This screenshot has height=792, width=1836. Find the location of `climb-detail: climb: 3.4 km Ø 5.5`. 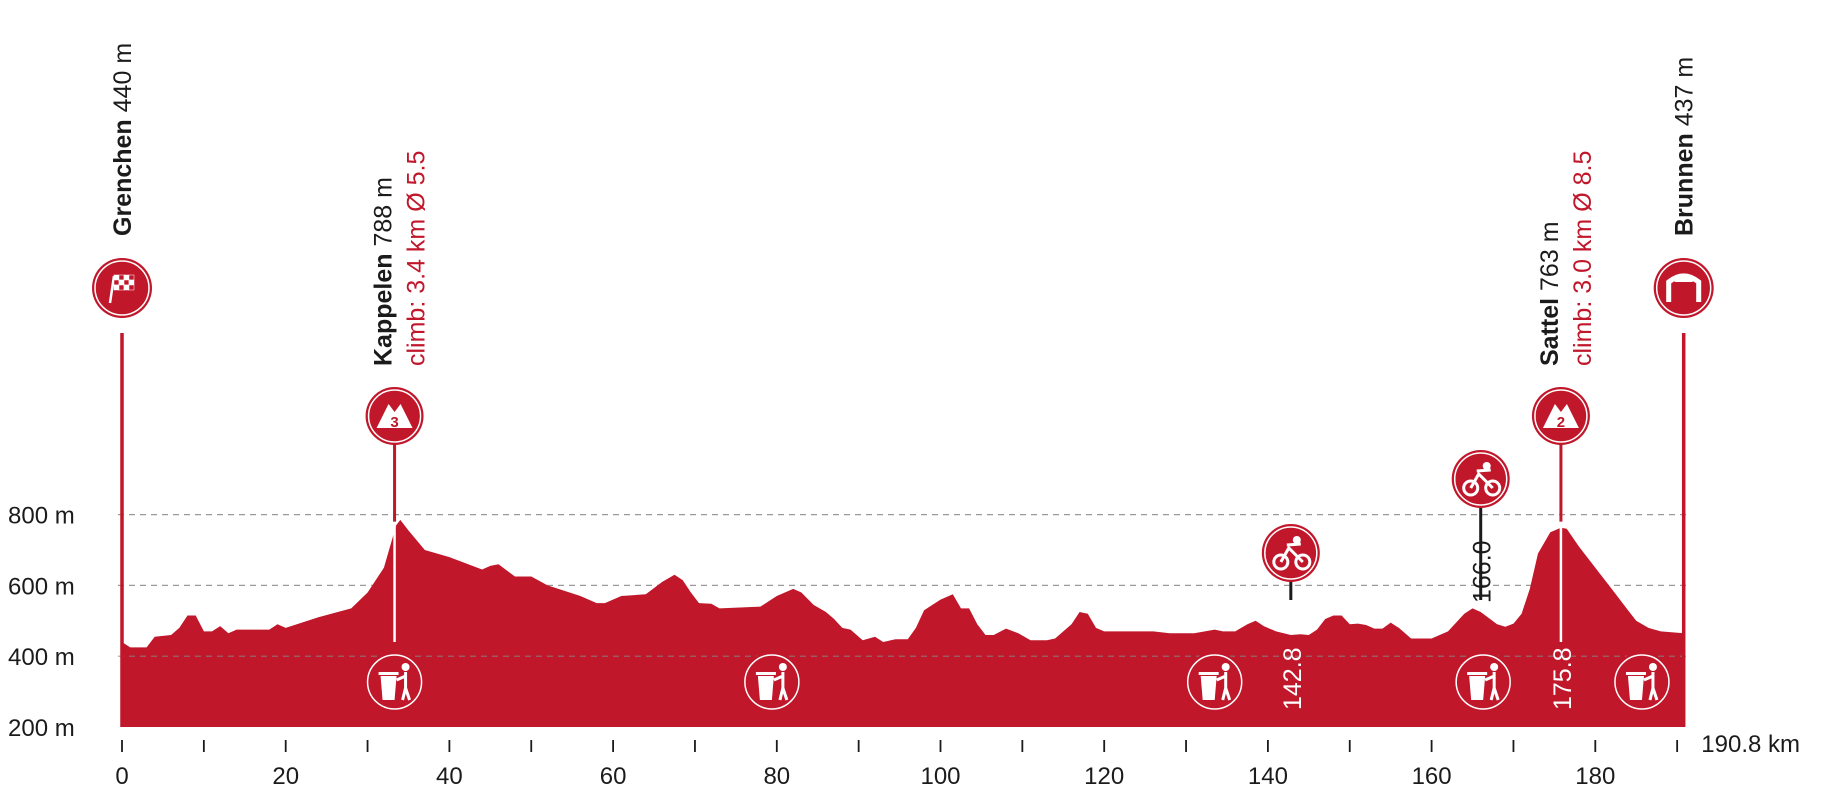

climb-detail: climb: 3.4 km Ø 5.5 is located at coordinates (417, 258).